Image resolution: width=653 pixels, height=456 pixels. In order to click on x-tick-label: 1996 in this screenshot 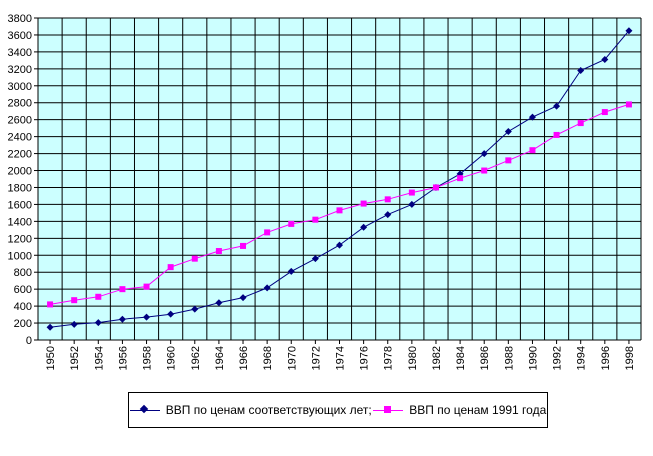, I will do `click(606, 358)`.